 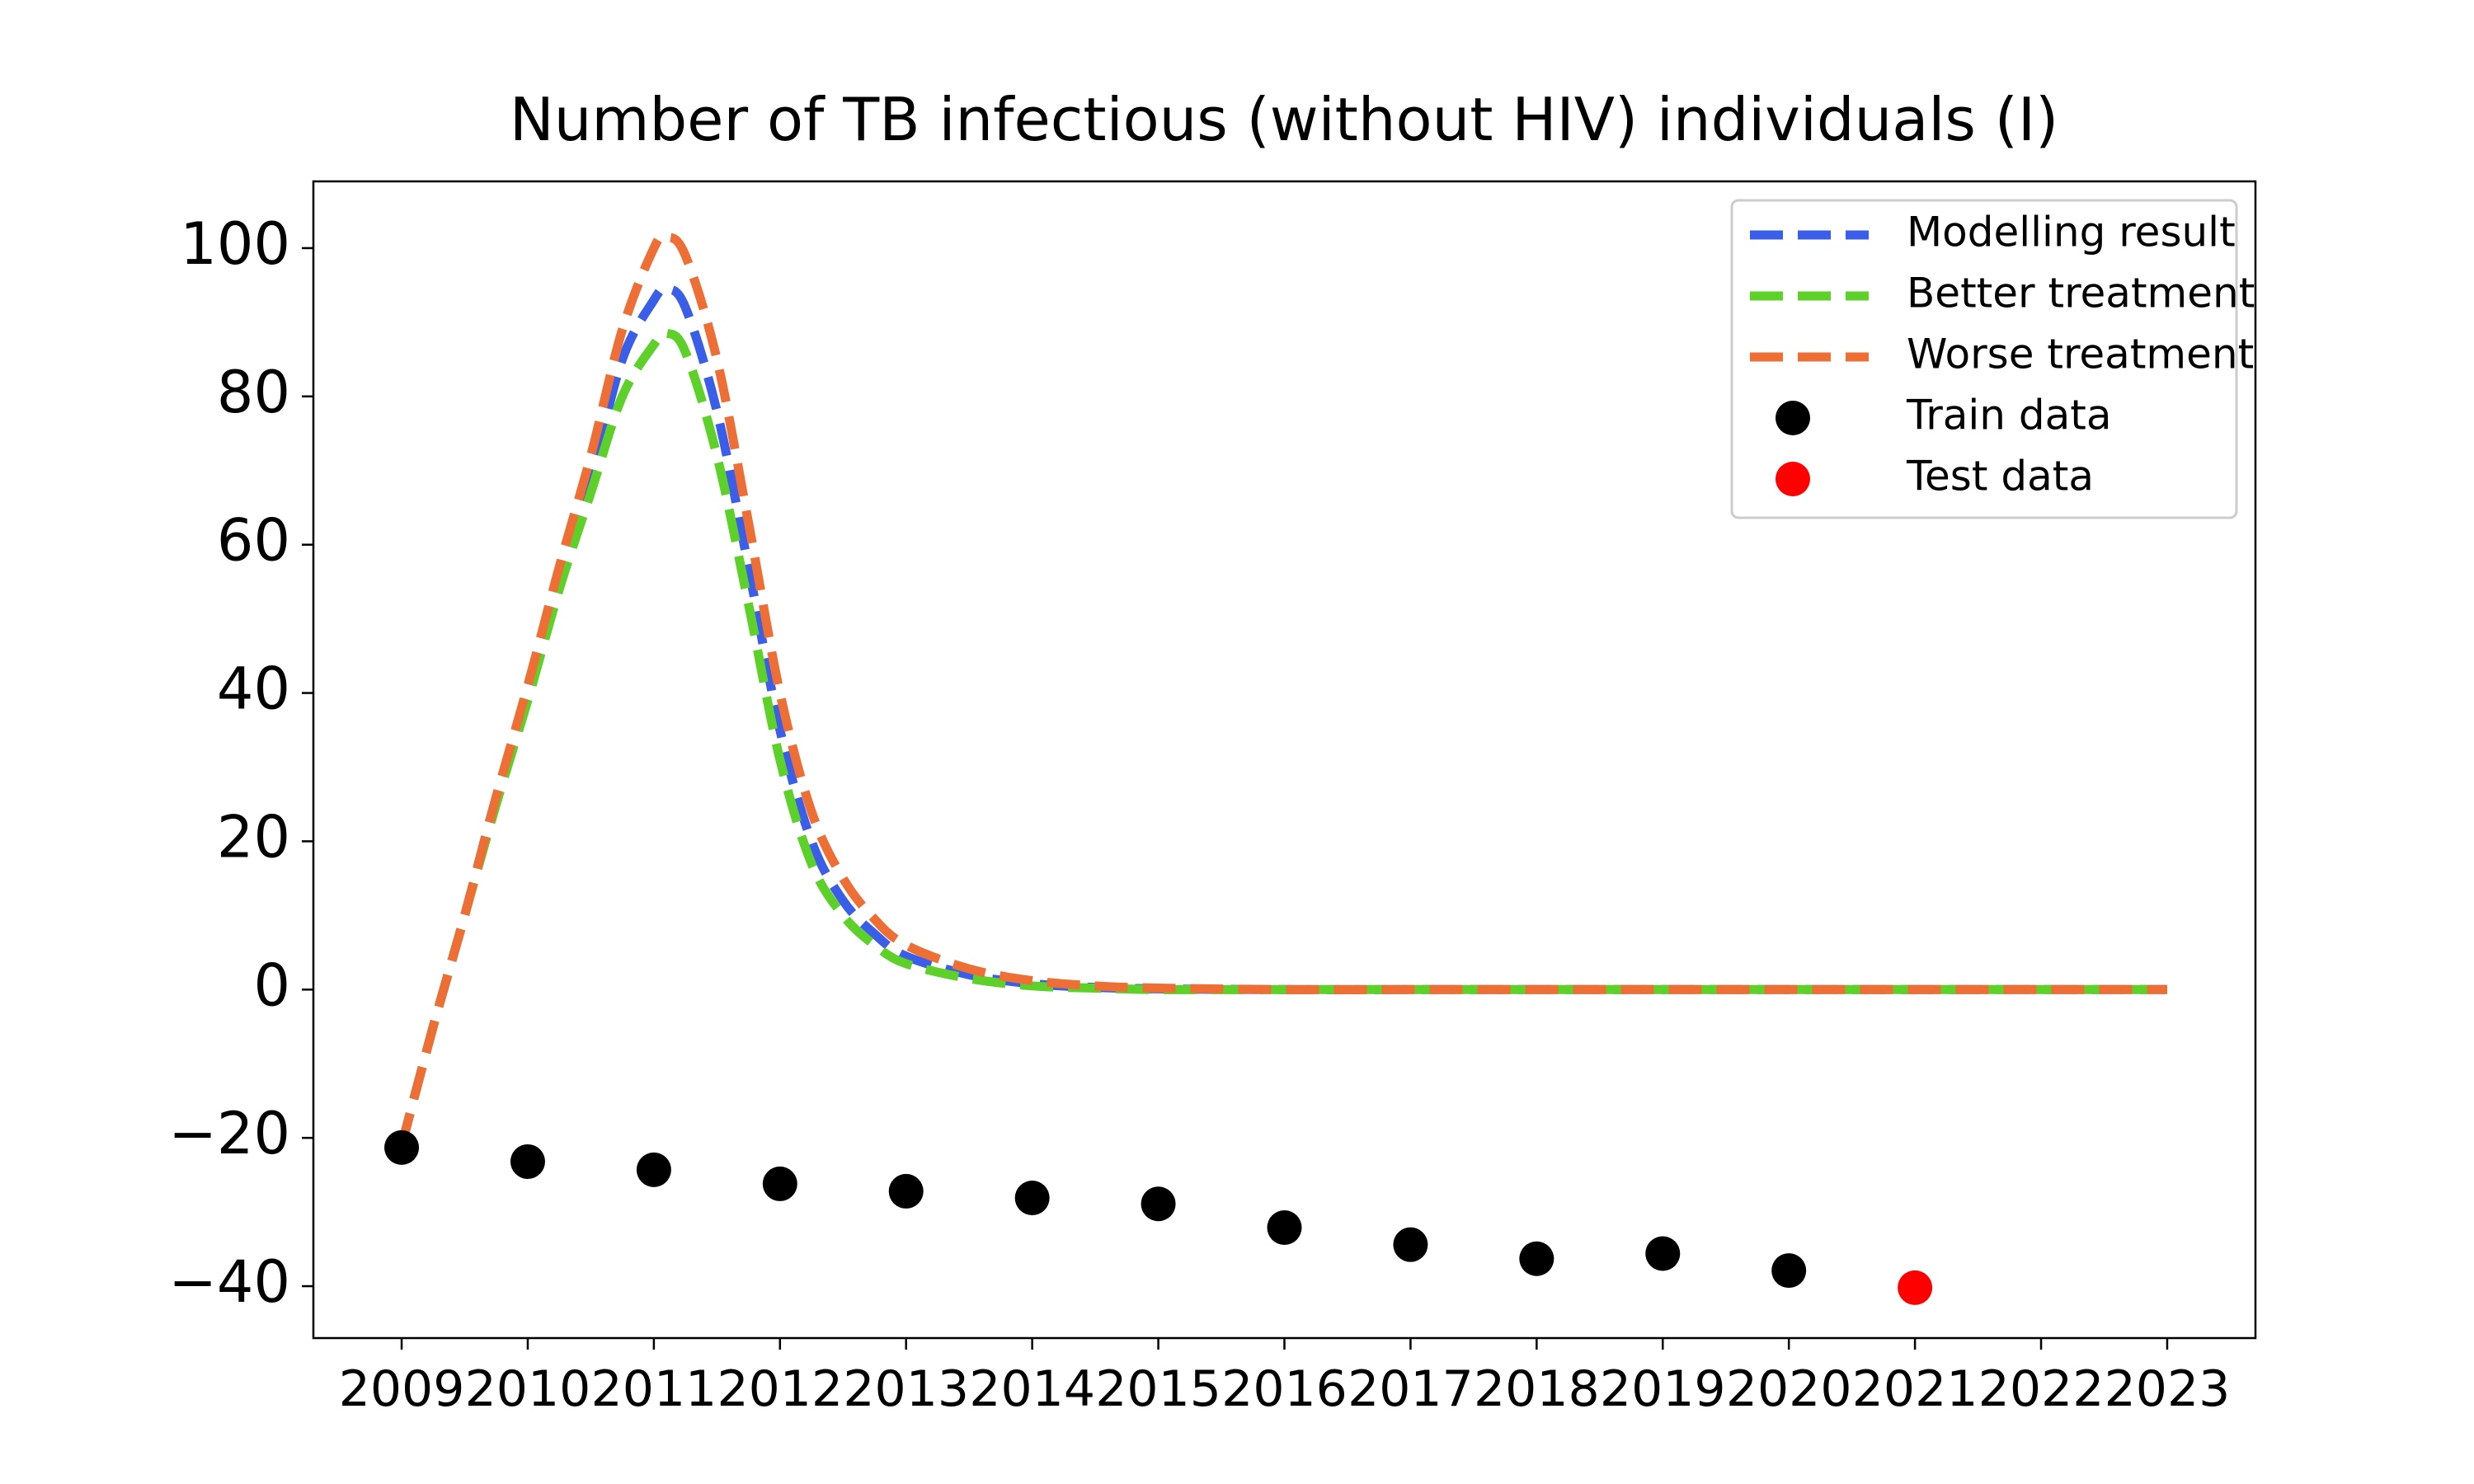 What do you see at coordinates (1789, 1389) in the screenshot?
I see `x-tick-label: 2020` at bounding box center [1789, 1389].